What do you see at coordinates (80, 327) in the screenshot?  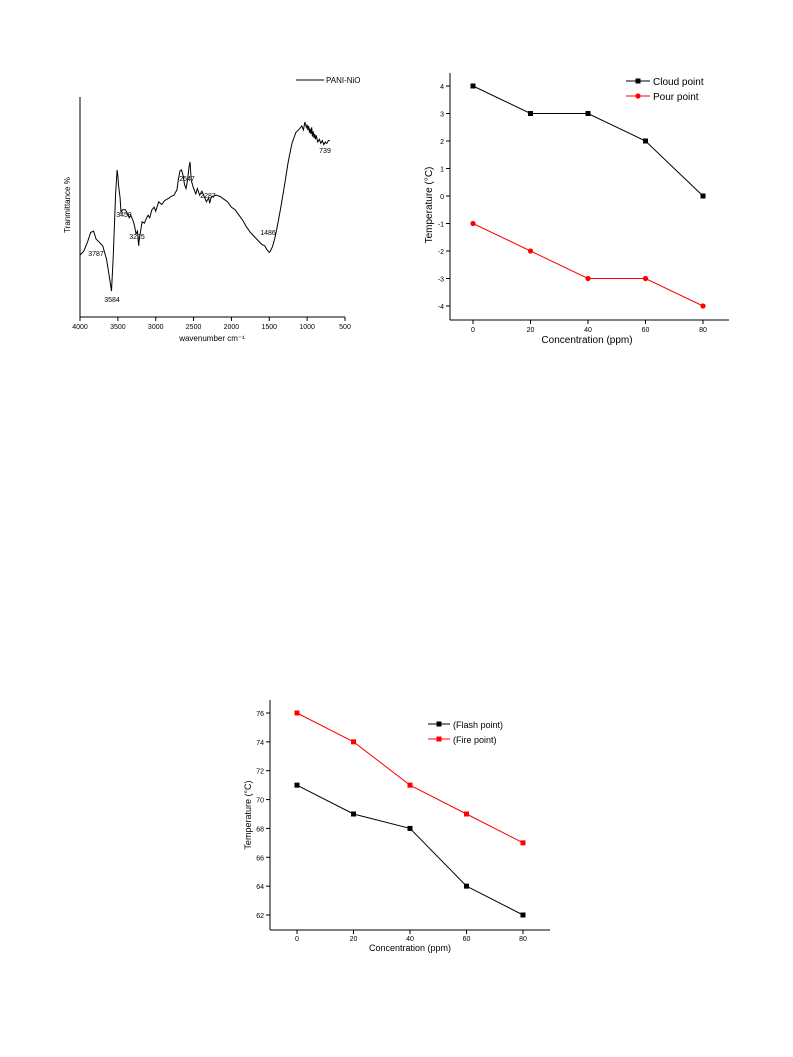 I see `c1-x-tick-label: 4000` at bounding box center [80, 327].